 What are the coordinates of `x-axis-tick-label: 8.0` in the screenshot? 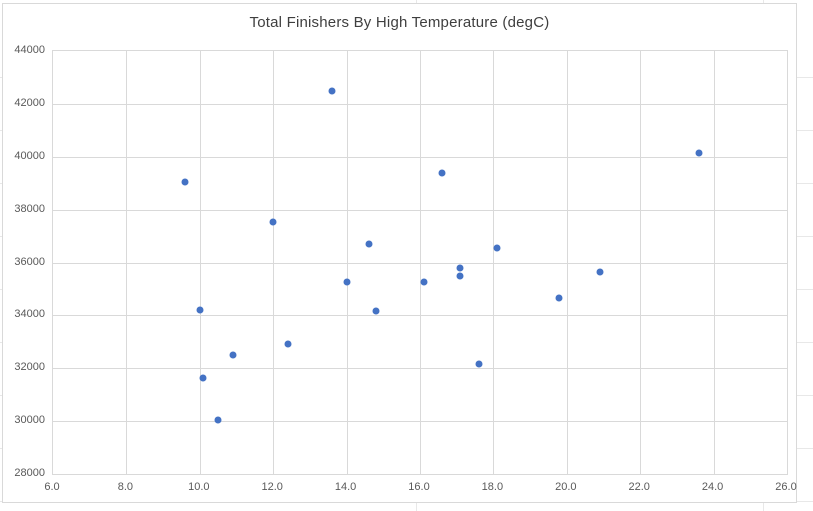 It's located at (125, 487).